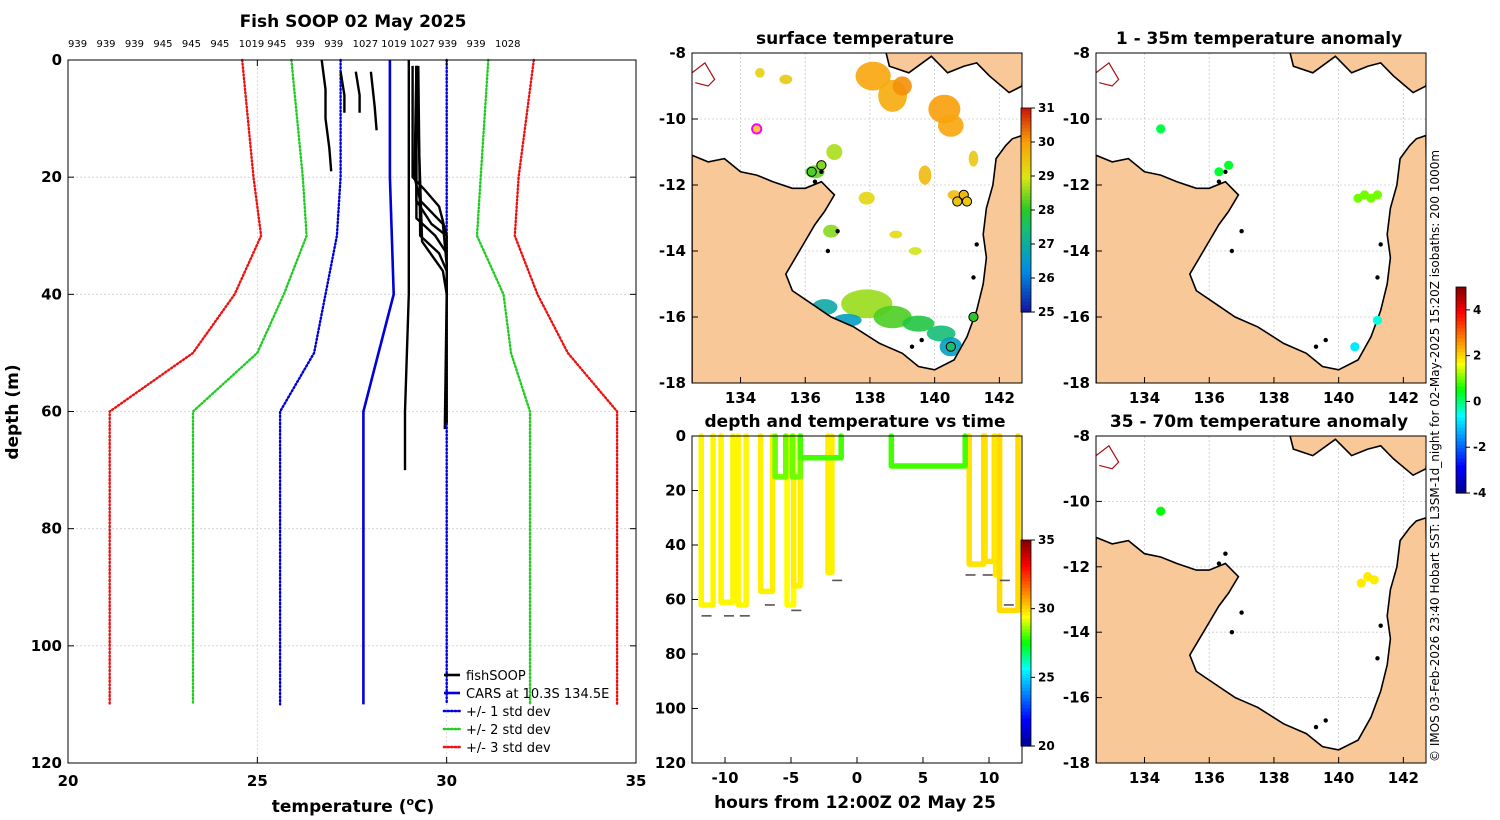 This screenshot has width=1500, height=820. What do you see at coordinates (51, 294) in the screenshot?
I see `y-tick-label: 40` at bounding box center [51, 294].